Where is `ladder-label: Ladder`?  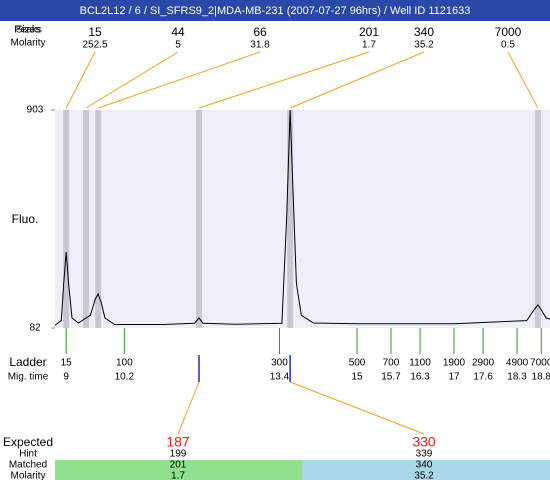
ladder-label: Ladder is located at coordinates (27, 362).